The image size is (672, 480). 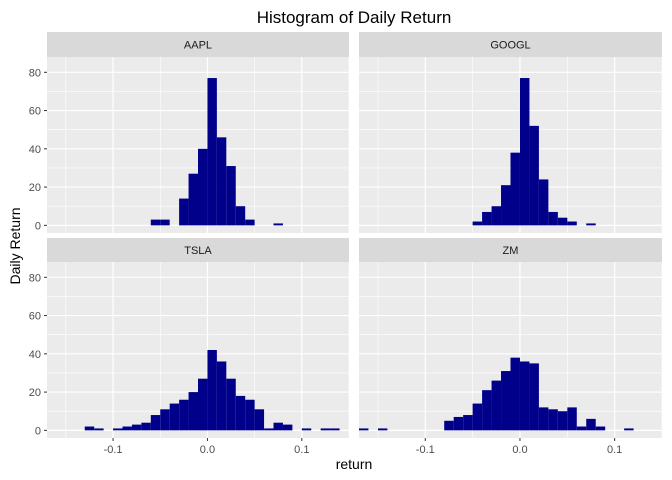 I want to click on facet-strip-label: GOOGL, so click(x=510, y=46).